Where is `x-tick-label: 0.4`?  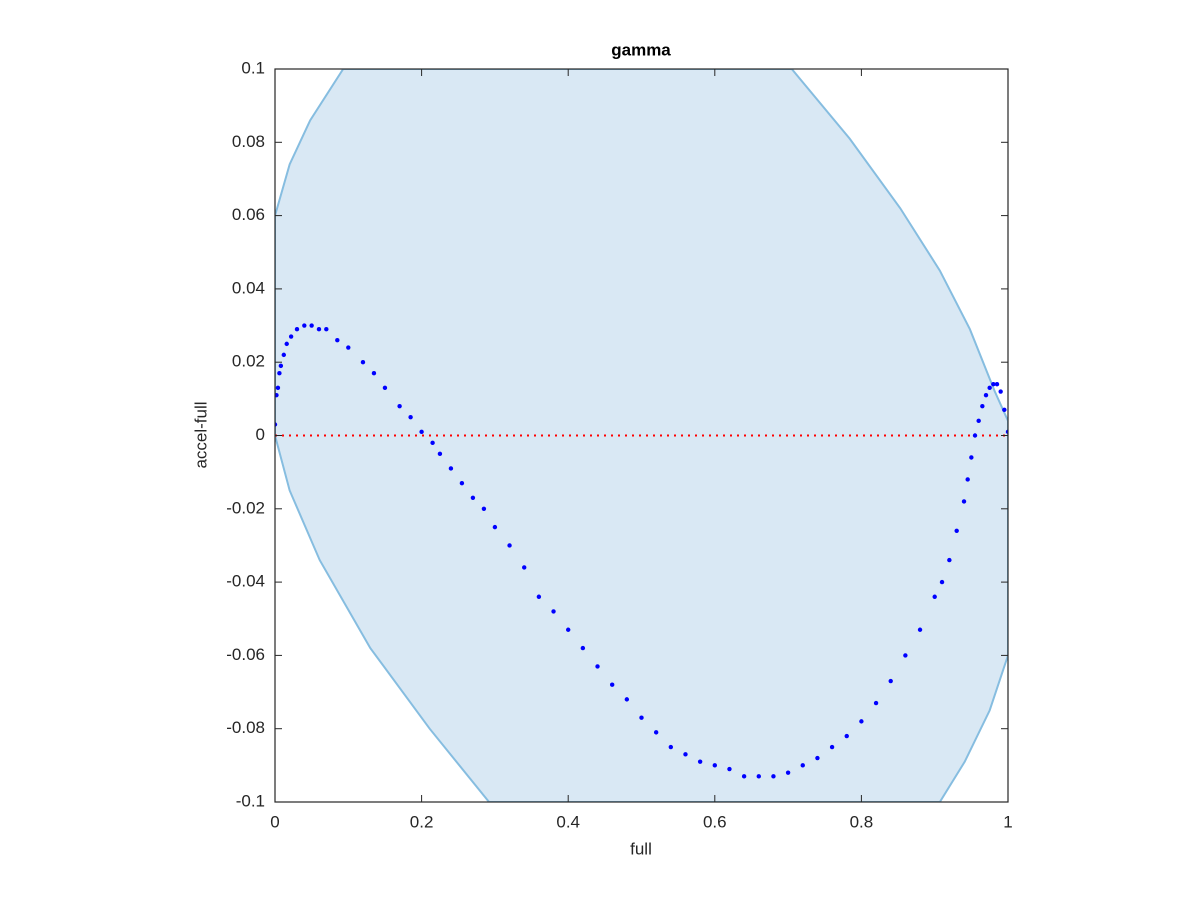 x-tick-label: 0.4 is located at coordinates (568, 821).